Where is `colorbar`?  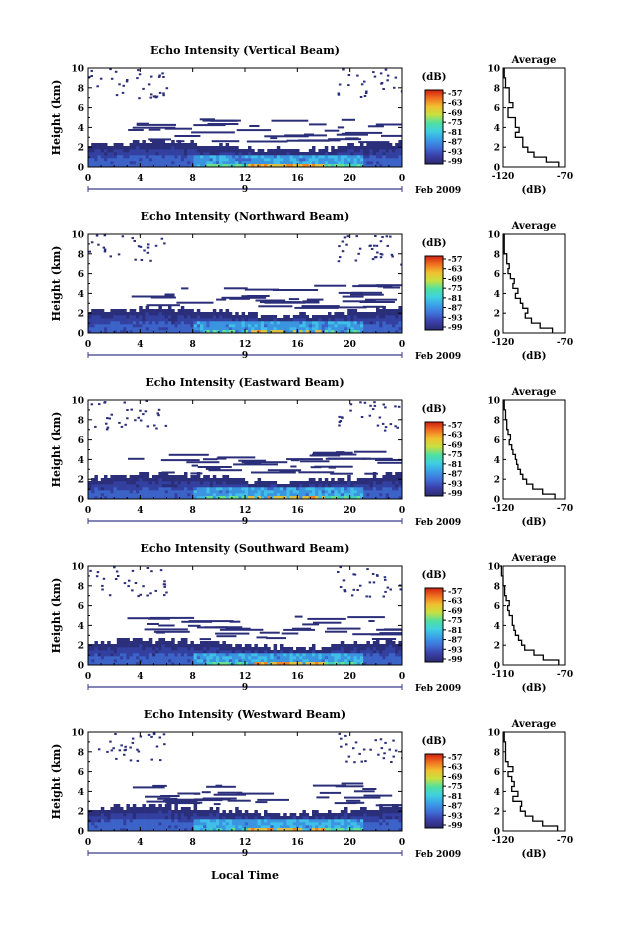 colorbar is located at coordinates (434, 127).